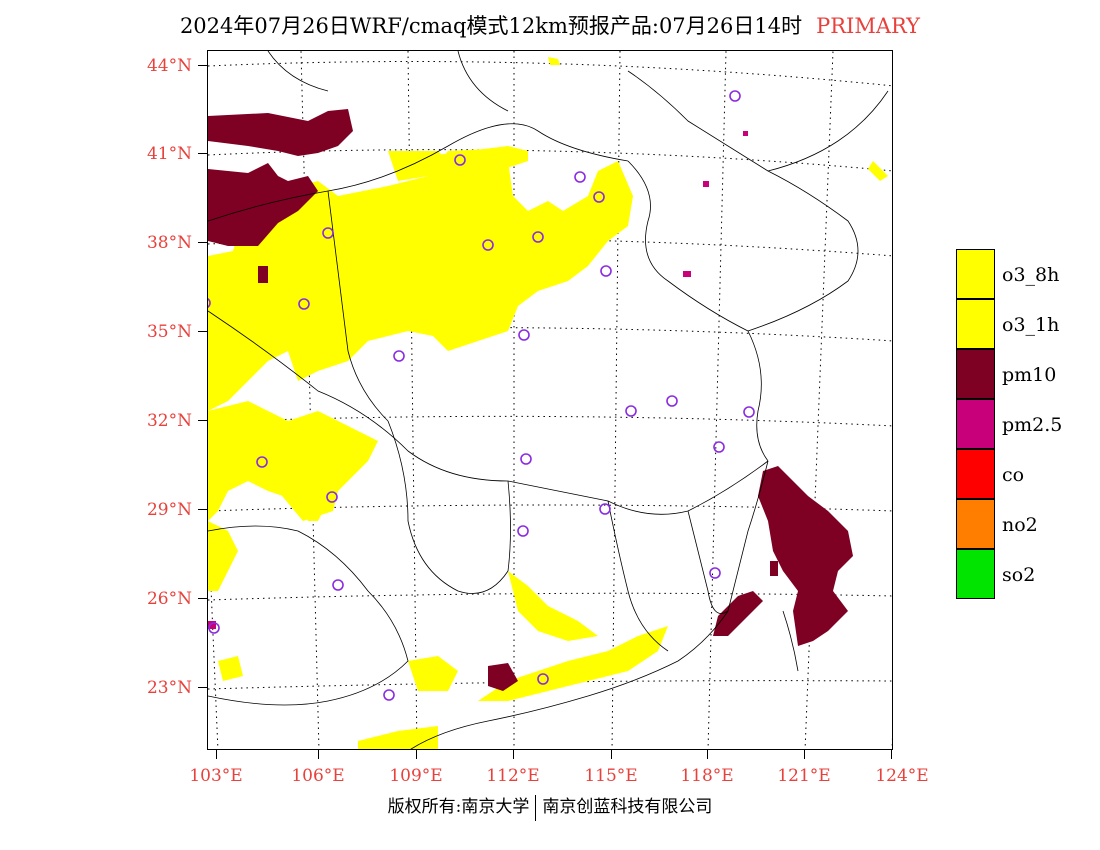 This screenshot has width=1100, height=850. I want to click on copyright-text: 版权所有:南京大学, so click(458, 807).